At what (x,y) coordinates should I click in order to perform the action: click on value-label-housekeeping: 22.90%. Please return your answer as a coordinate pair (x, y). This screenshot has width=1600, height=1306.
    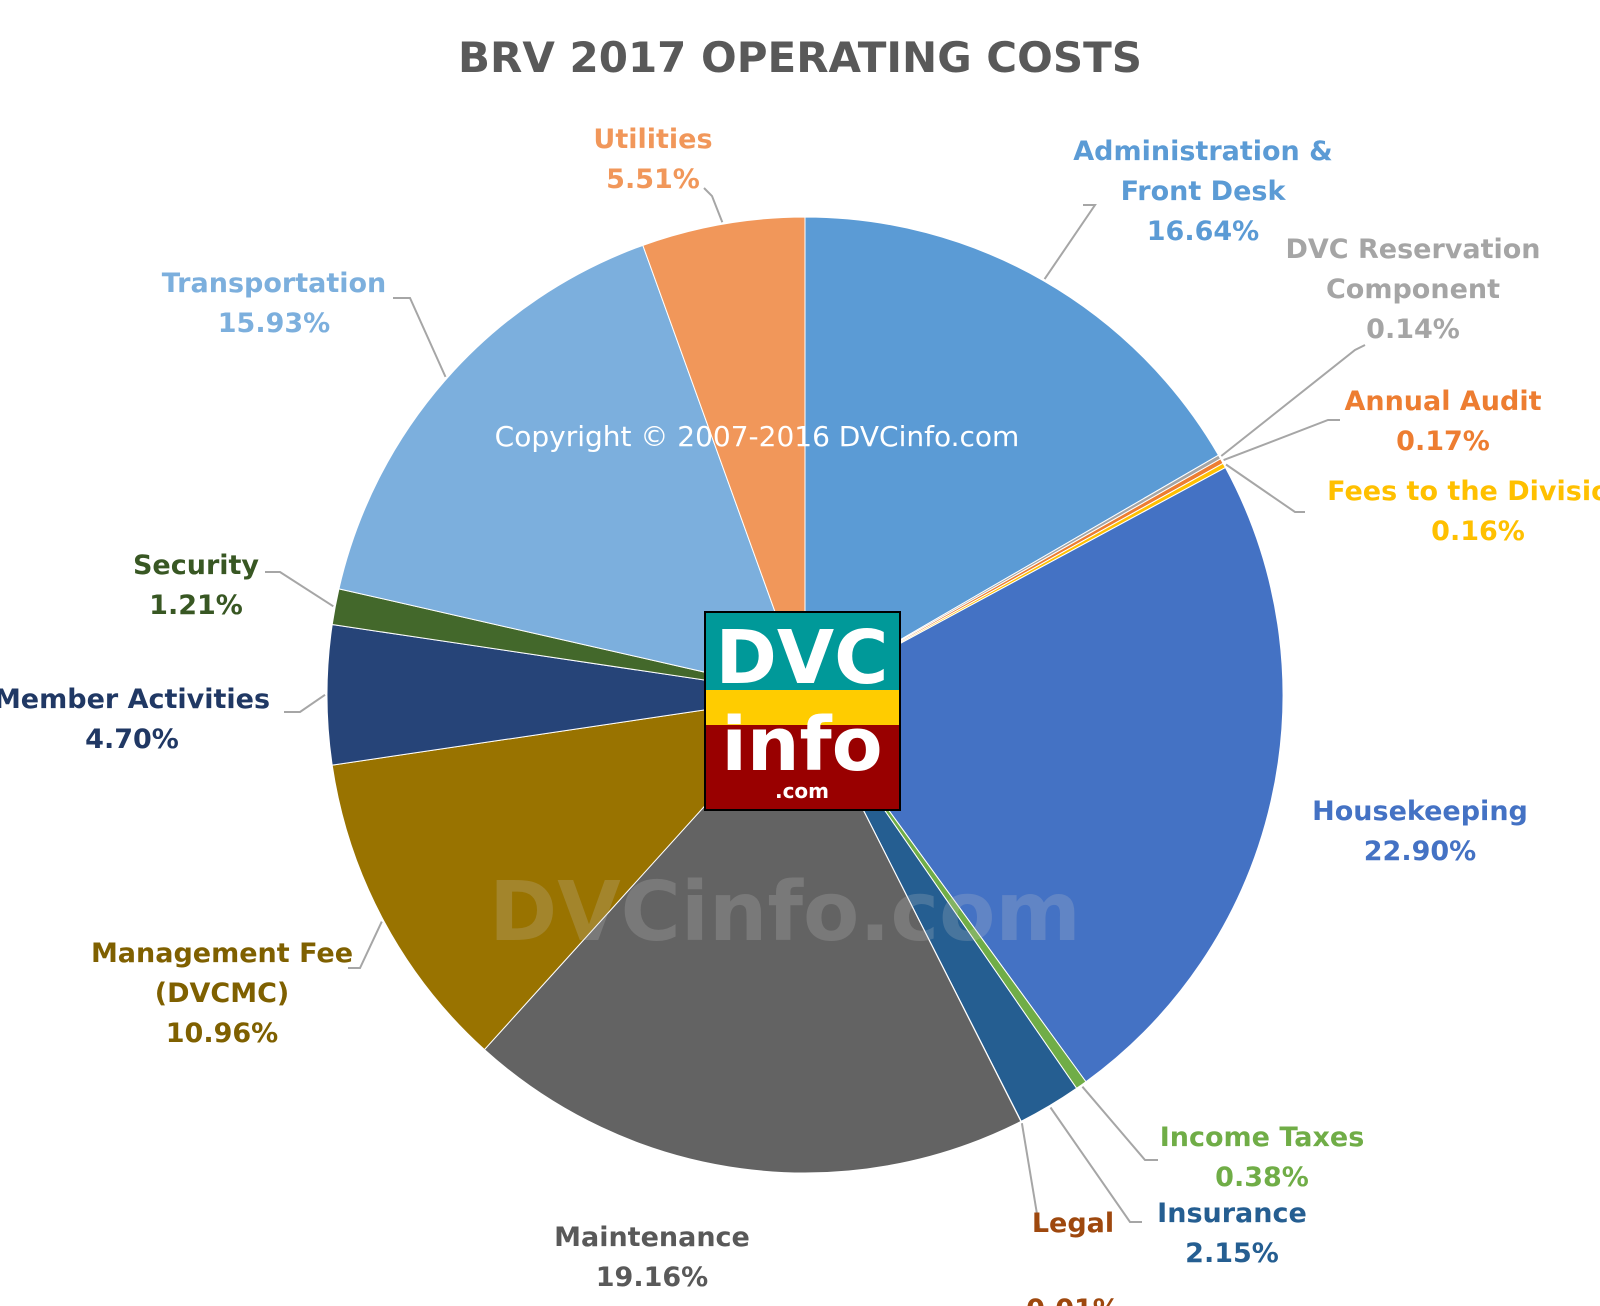
    Looking at the image, I should click on (1420, 851).